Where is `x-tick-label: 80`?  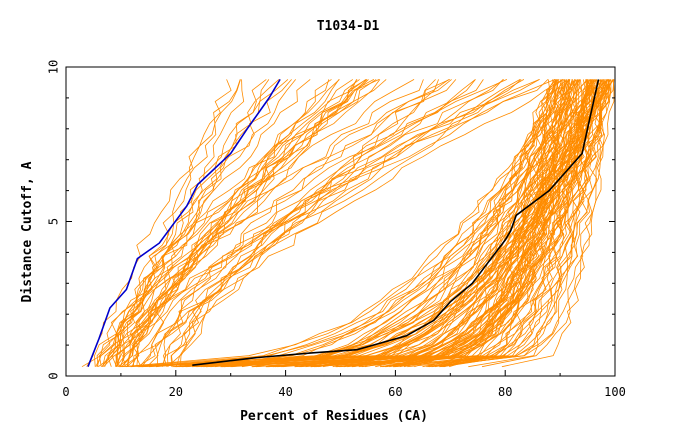
x-tick-label: 80 is located at coordinates (505, 392).